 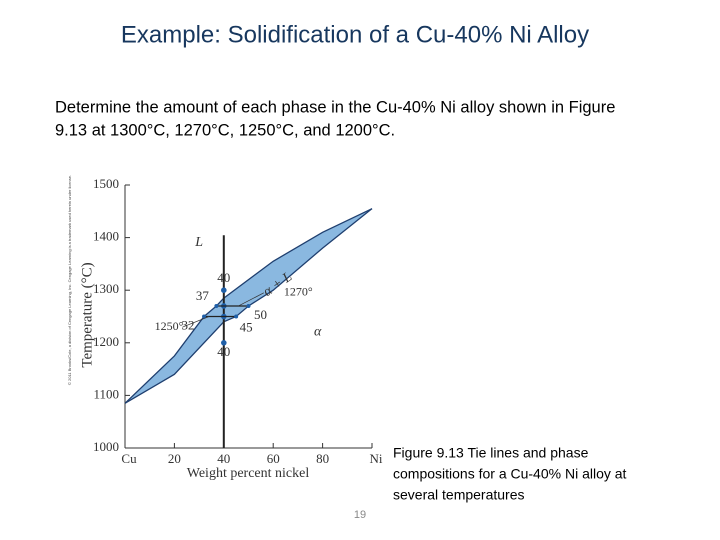 I want to click on x-tick-label: Ni, so click(x=376, y=458).